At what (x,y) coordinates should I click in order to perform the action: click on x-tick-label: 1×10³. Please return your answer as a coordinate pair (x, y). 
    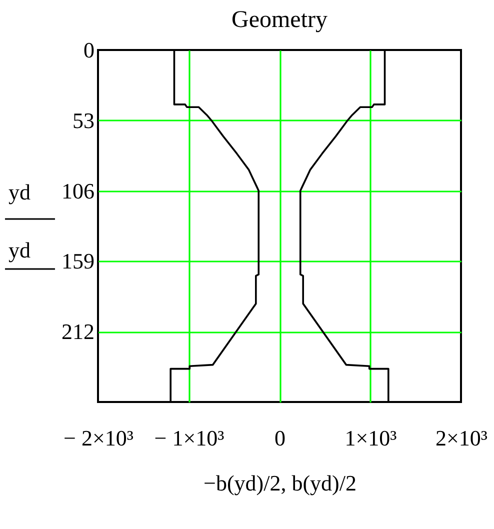
    Looking at the image, I should click on (371, 438).